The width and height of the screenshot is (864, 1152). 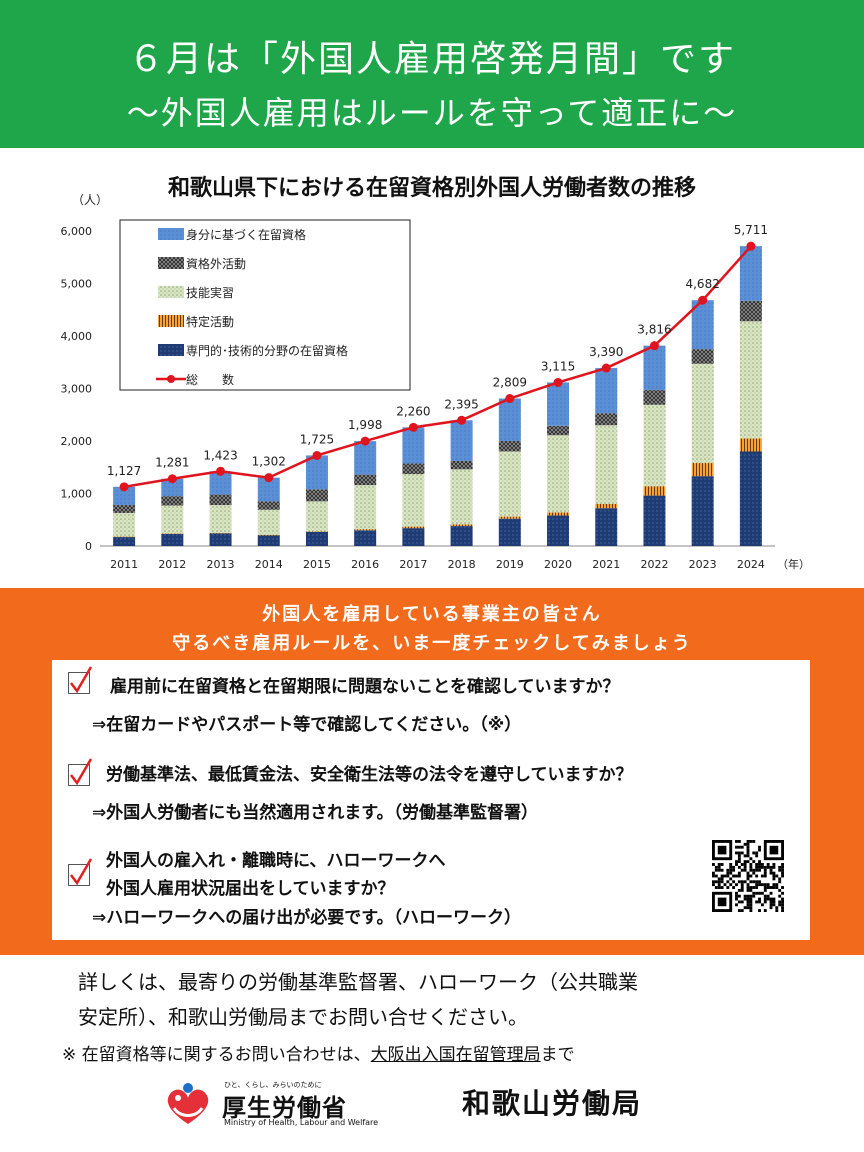 I want to click on data-label: 1,998, so click(x=365, y=425).